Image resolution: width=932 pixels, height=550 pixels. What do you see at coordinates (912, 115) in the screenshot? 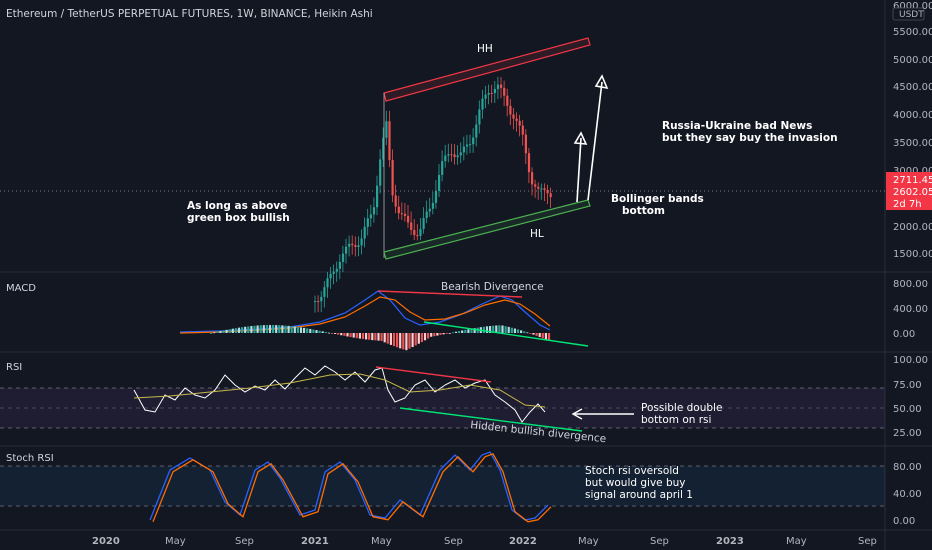
I see `price-tick: 4000.00` at bounding box center [912, 115].